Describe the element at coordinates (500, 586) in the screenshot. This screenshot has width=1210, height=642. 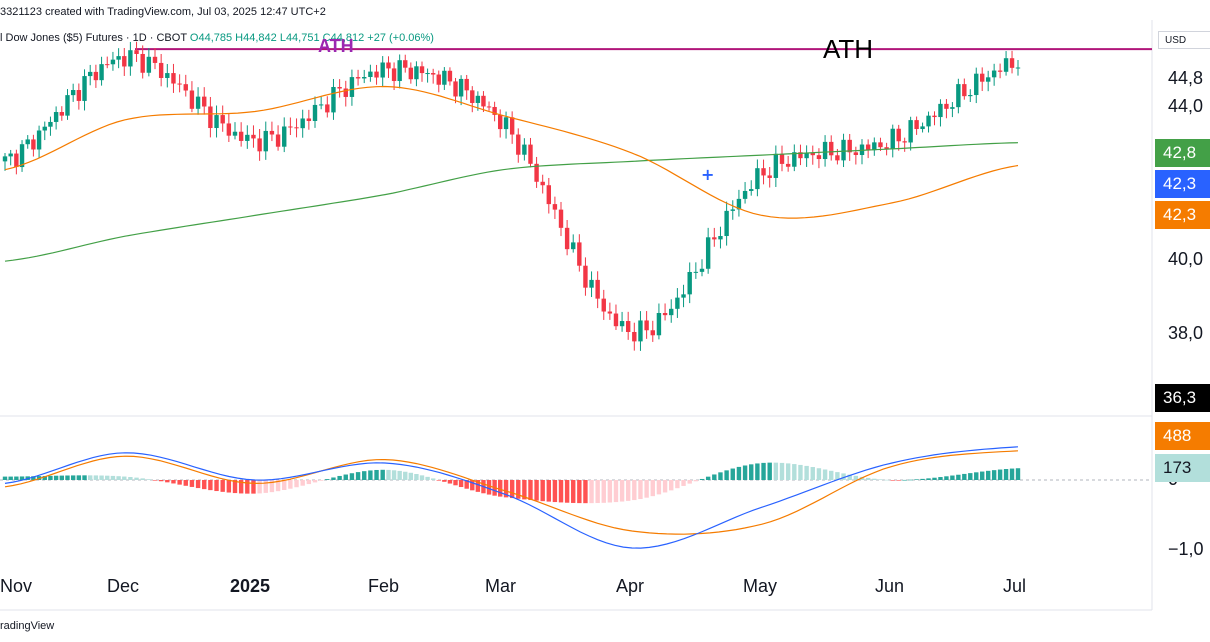
I see `x-tick-label: Mar` at that location.